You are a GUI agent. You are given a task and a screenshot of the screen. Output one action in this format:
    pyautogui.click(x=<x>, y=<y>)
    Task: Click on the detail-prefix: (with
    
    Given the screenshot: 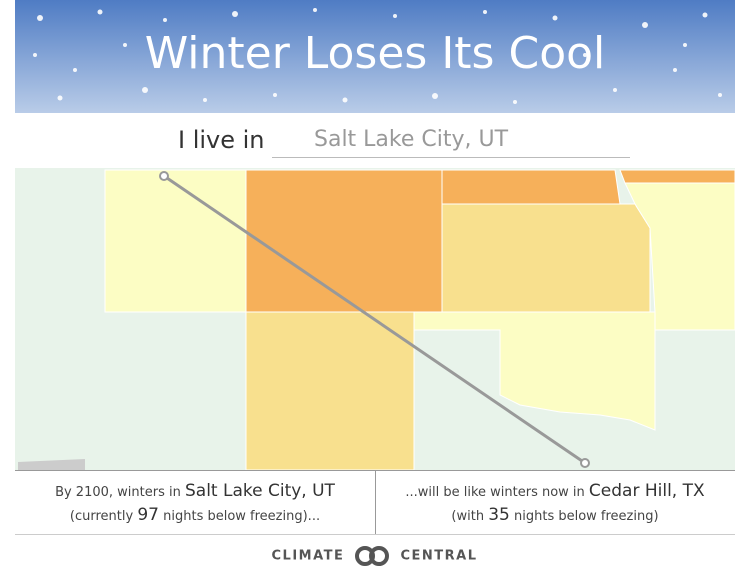 What is the action you would take?
    pyautogui.click(x=468, y=516)
    